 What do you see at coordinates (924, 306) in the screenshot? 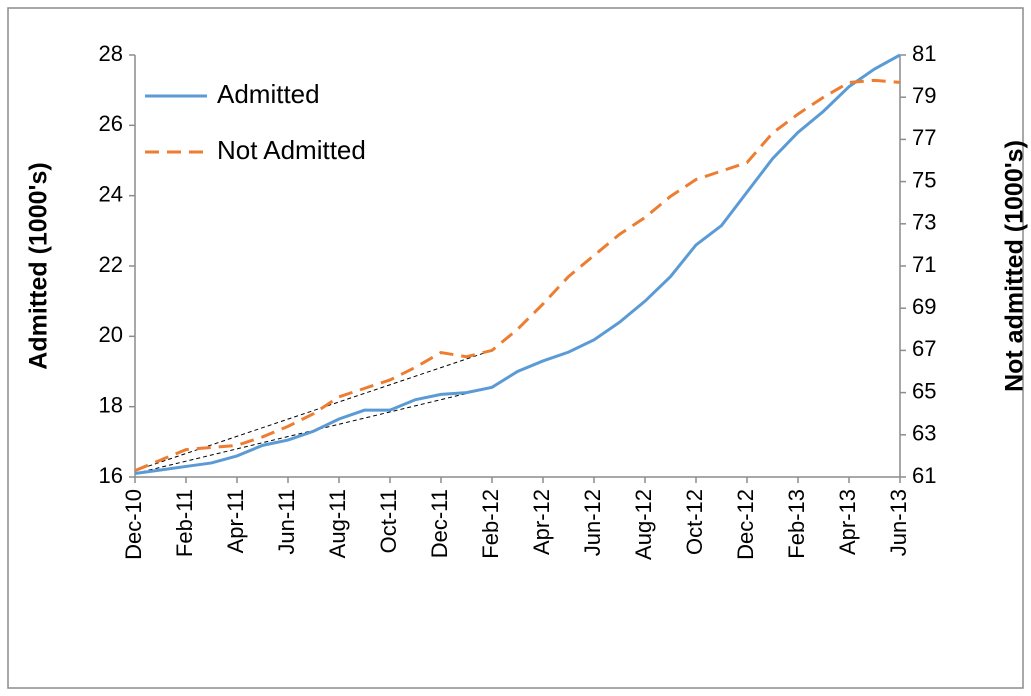
I see `y2-tick-label: 69` at bounding box center [924, 306].